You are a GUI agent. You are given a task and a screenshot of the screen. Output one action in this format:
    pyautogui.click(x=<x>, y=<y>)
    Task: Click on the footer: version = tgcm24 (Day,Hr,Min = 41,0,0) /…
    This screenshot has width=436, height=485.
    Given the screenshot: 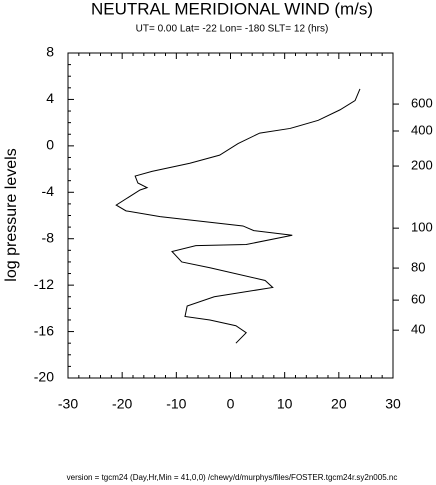 What is the action you would take?
    pyautogui.click(x=232, y=477)
    